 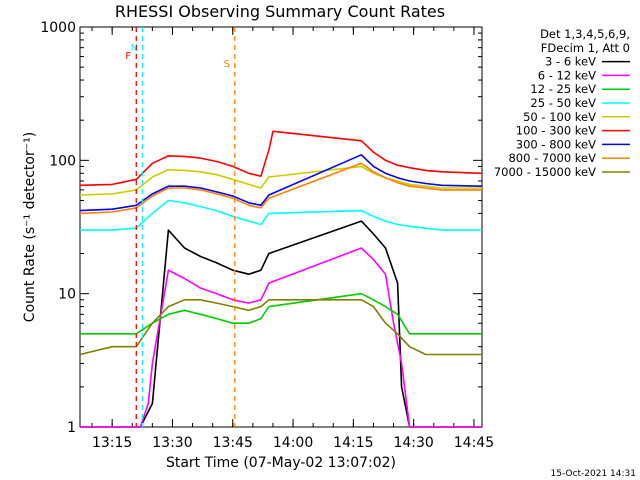 I want to click on legend-label-2: 6 - 12 keV, so click(x=567, y=75).